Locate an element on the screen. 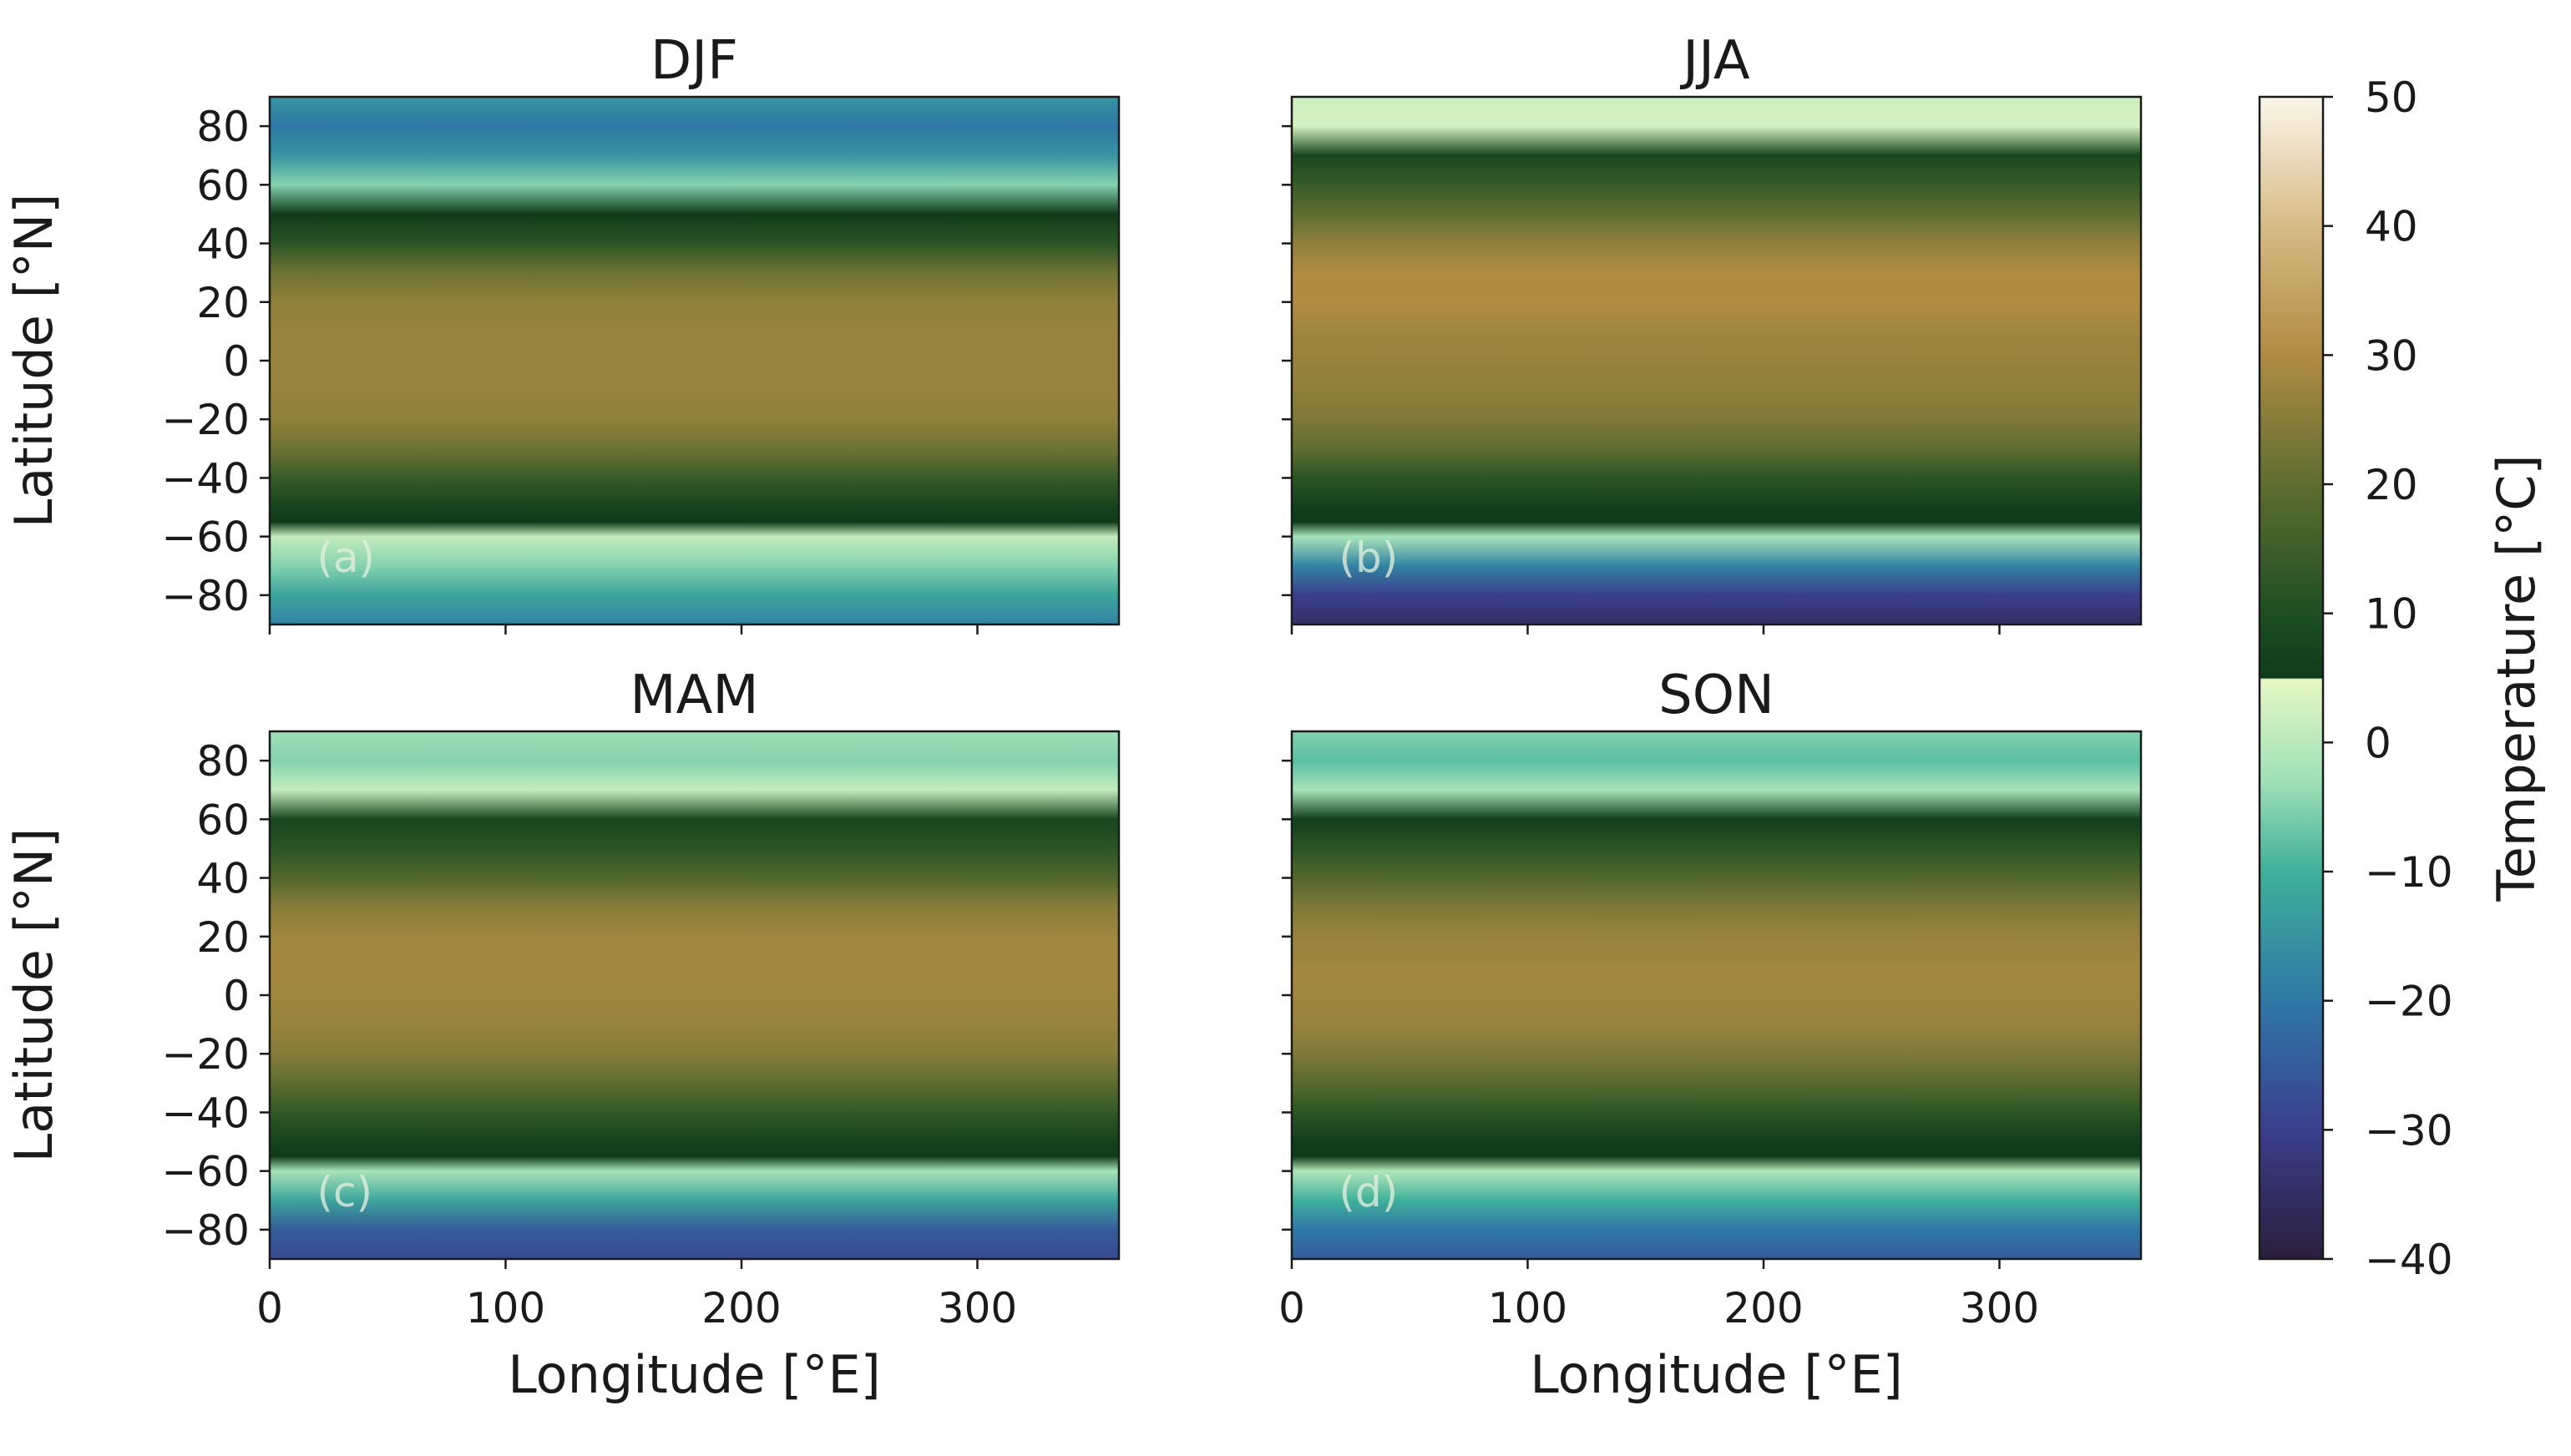 Image resolution: width=2571 pixels, height=1456 pixels. colorbar-frame is located at coordinates (2292, 678).